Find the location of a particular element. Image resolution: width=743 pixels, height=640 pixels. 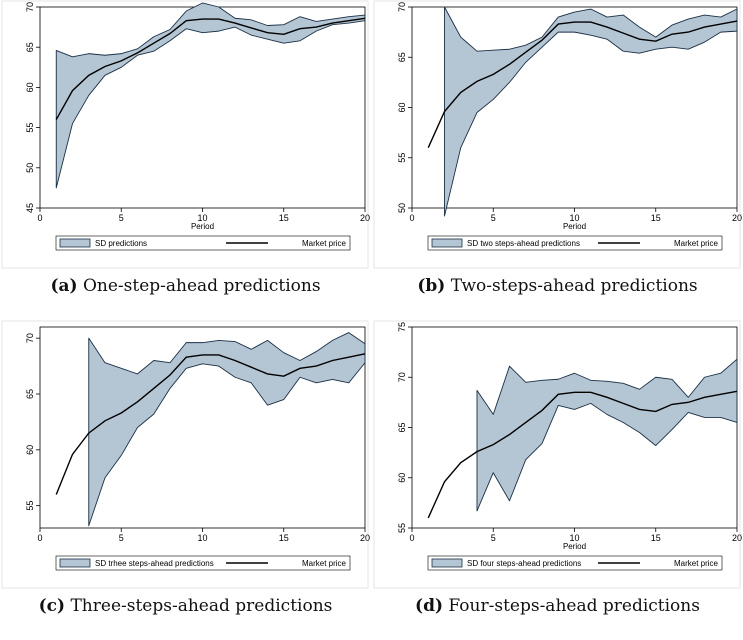

caption-a-text: One-step-ahead predictions is located at coordinates (201, 286).